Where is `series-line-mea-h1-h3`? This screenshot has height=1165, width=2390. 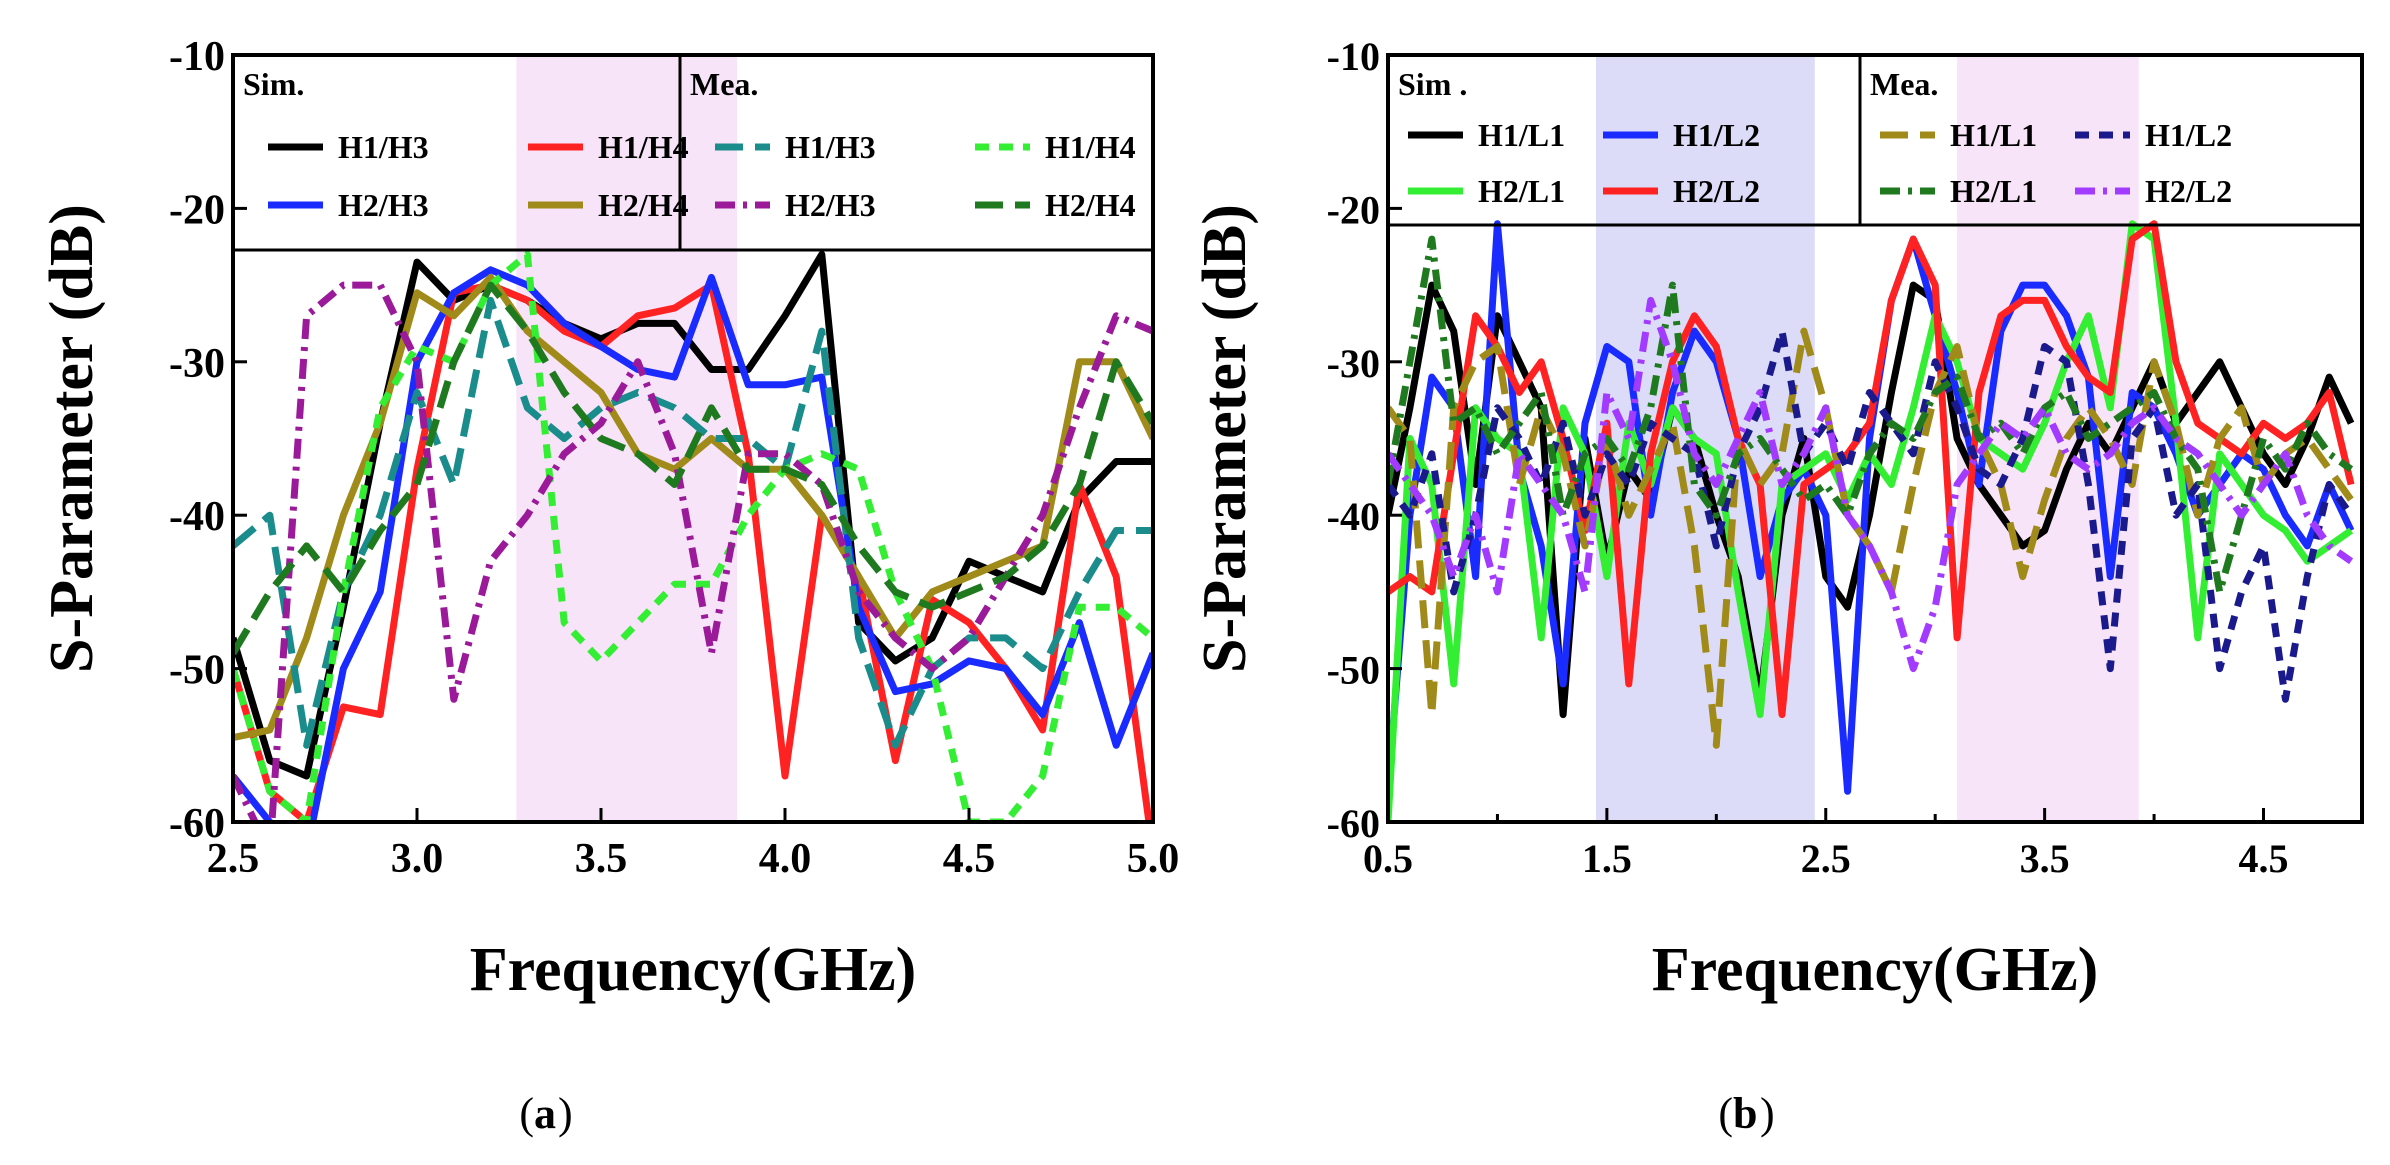
series-line-mea-h1-h3 is located at coordinates (693, 522).